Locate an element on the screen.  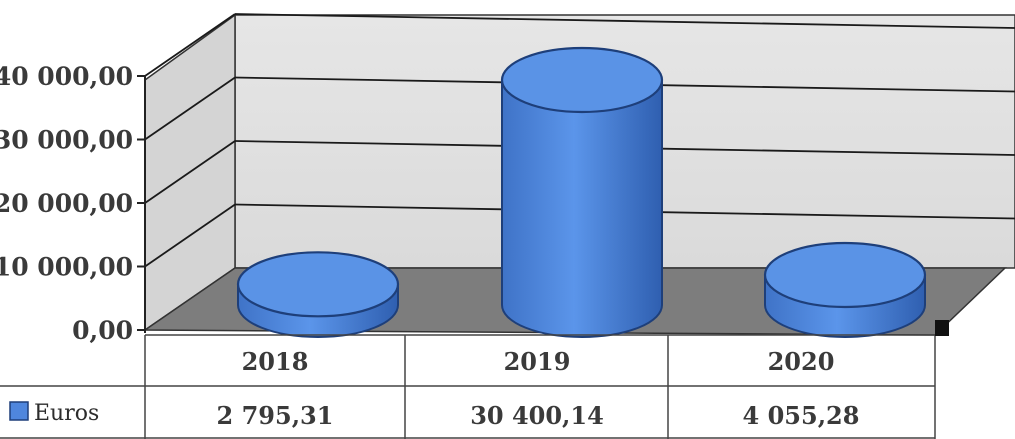
category-label: 2018 is located at coordinates (275, 361).